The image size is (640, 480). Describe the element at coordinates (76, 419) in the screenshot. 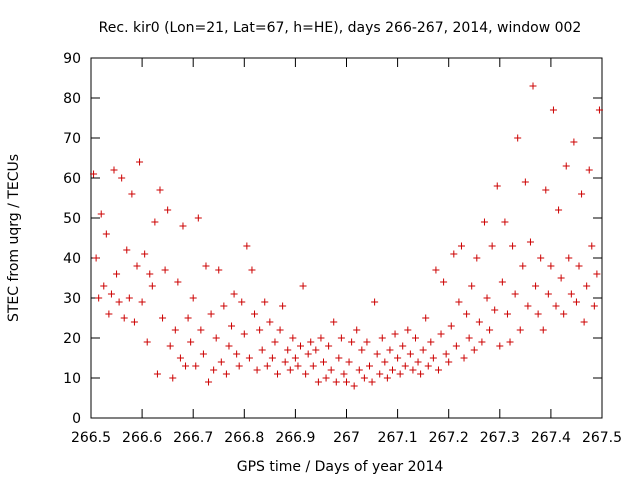

I see `y-tick-label: 0` at that location.